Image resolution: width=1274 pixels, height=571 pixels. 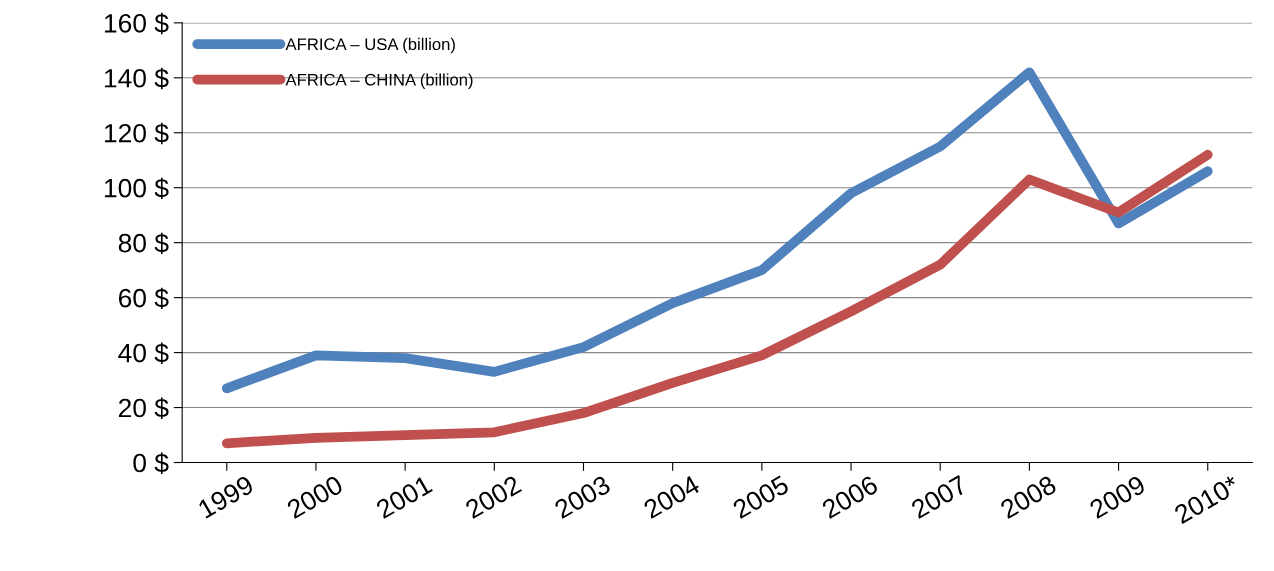 What do you see at coordinates (404, 497) in the screenshot?
I see `x-tick-label: 2001` at bounding box center [404, 497].